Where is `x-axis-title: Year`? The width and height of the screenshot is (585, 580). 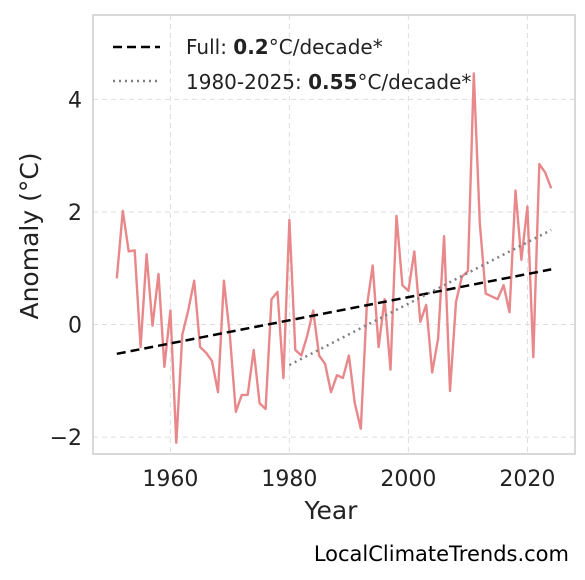
x-axis-title: Year is located at coordinates (331, 510).